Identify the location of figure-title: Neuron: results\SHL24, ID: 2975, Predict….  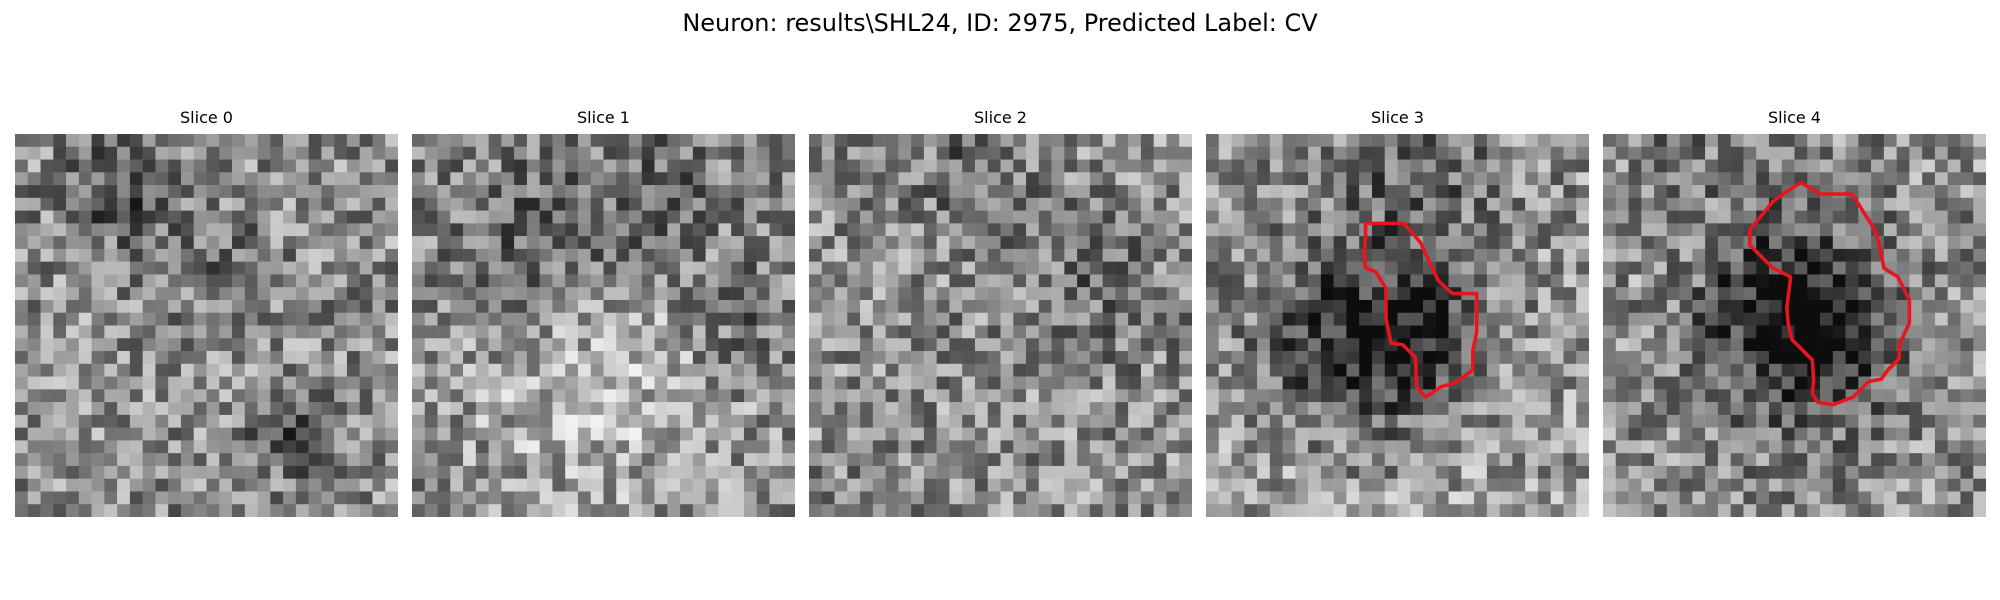
(1000, 23).